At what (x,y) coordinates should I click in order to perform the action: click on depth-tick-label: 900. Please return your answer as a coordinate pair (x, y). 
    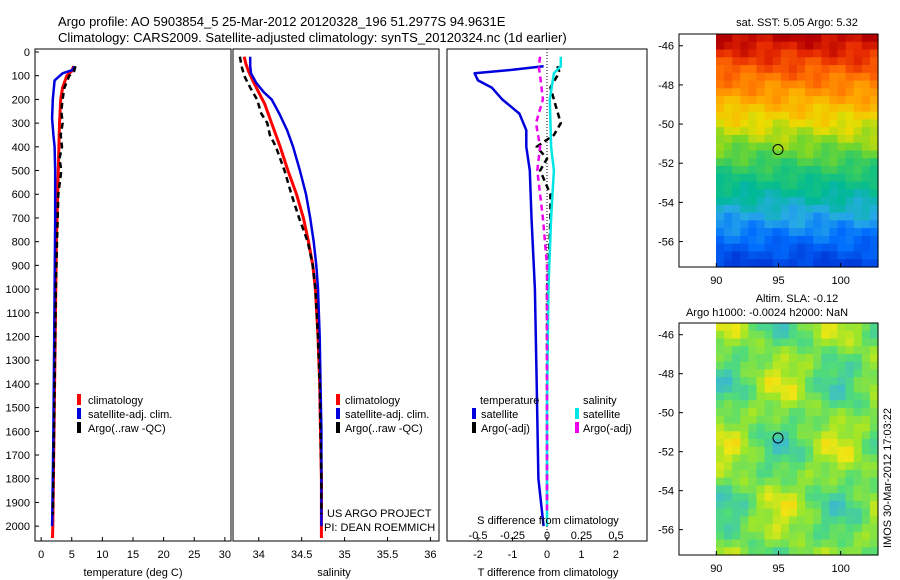
    Looking at the image, I should click on (21, 266).